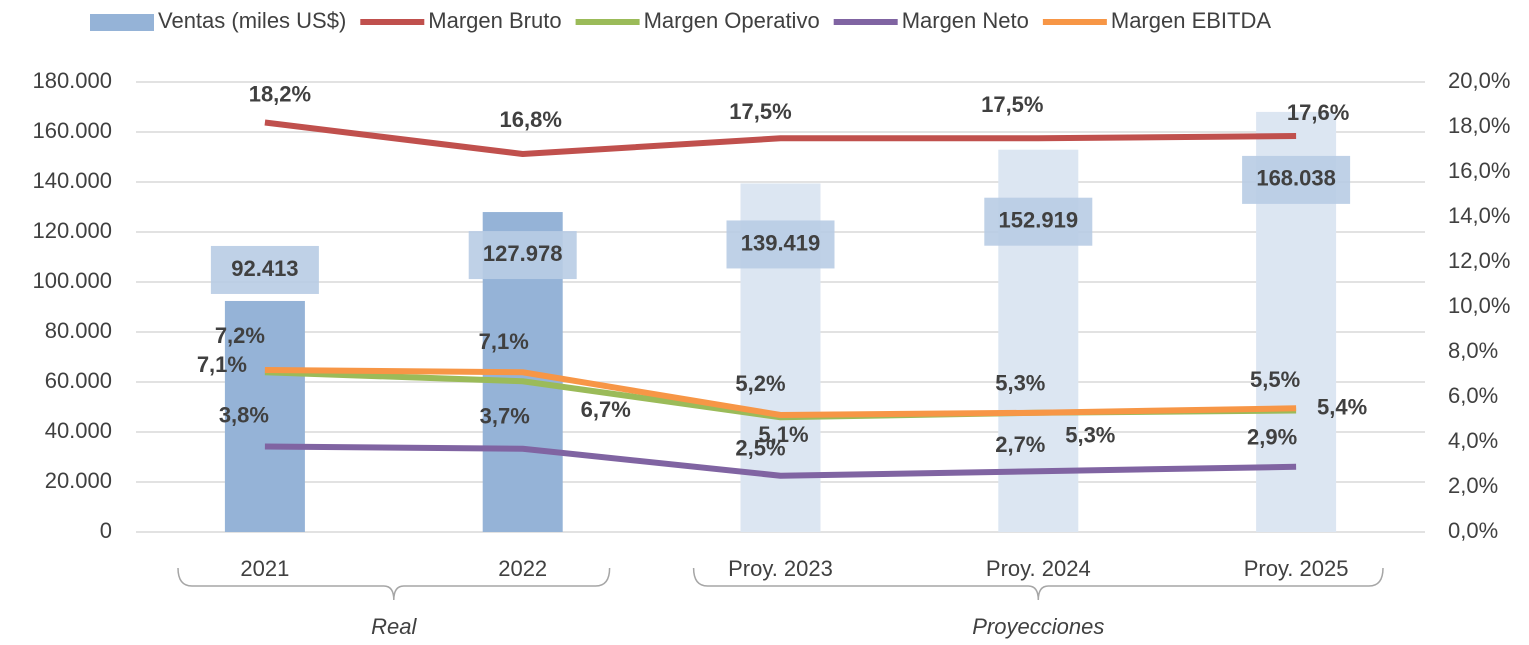 This screenshot has height=645, width=1529. I want to click on y-tick-label: 160.000, so click(72, 130).